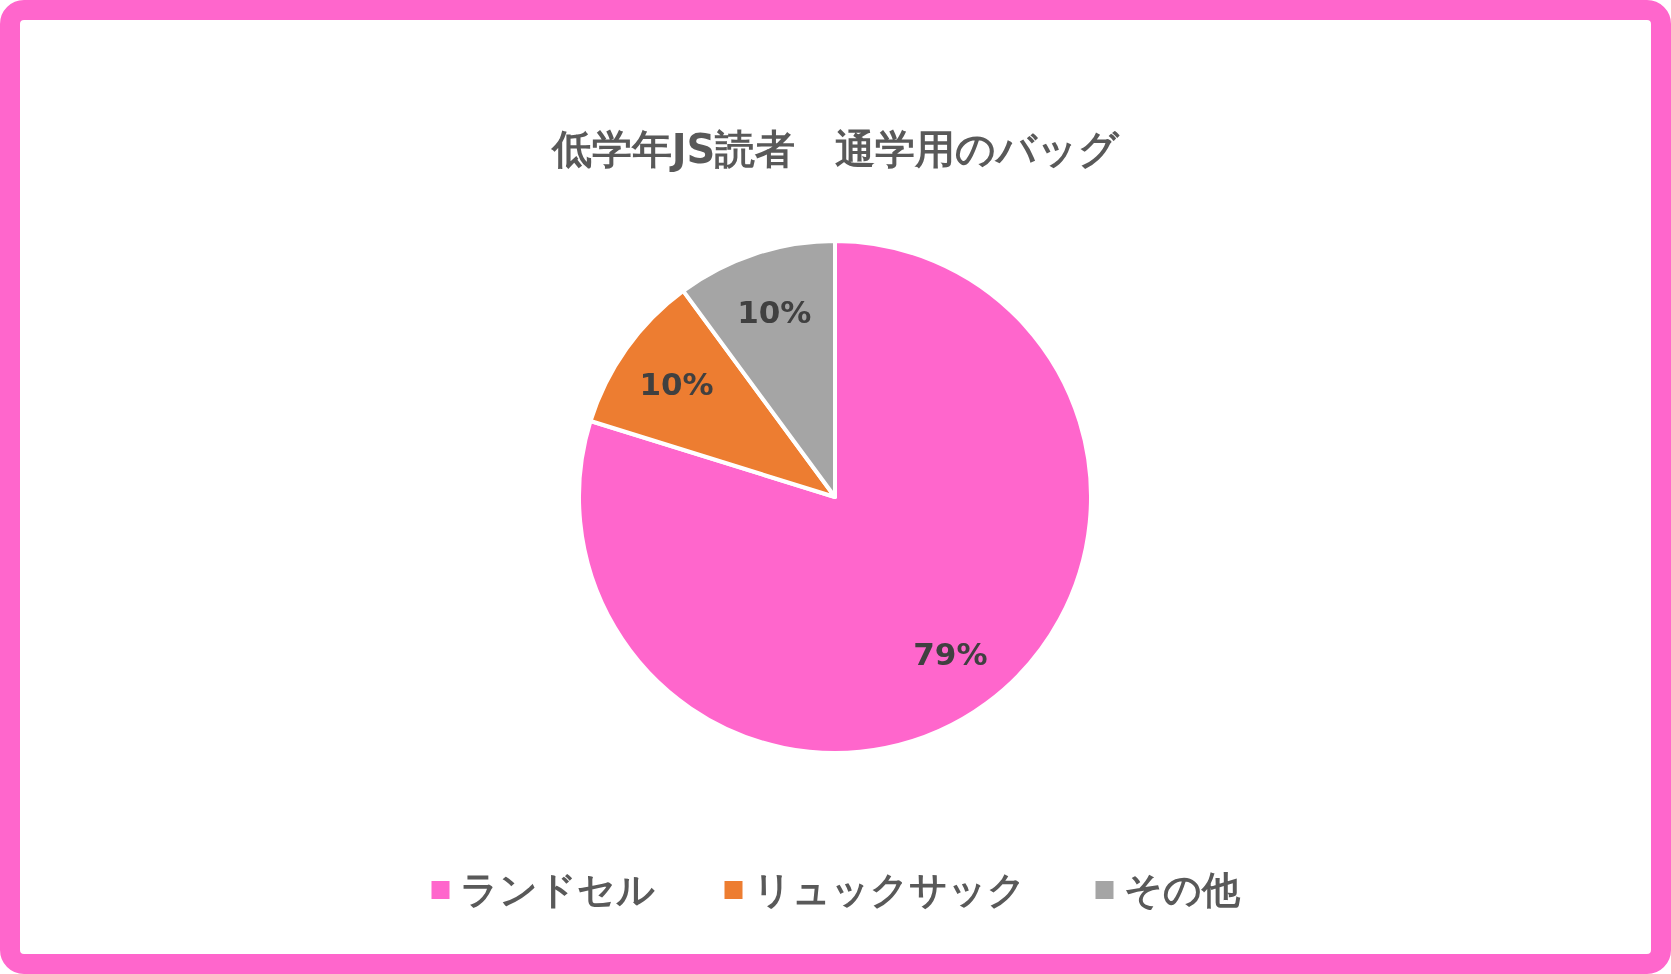 Image resolution: width=1671 pixels, height=974 pixels. What do you see at coordinates (889, 890) in the screenshot?
I see `legend-label: リュックサック` at bounding box center [889, 890].